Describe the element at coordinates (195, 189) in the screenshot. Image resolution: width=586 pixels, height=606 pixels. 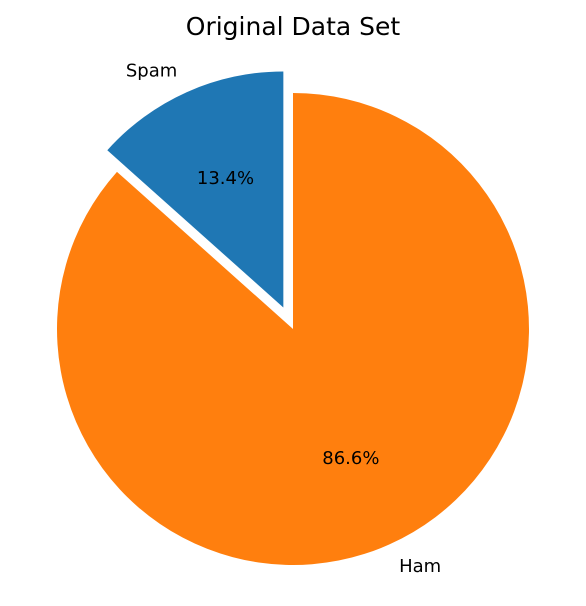
I see `pie-slice-spam` at that location.